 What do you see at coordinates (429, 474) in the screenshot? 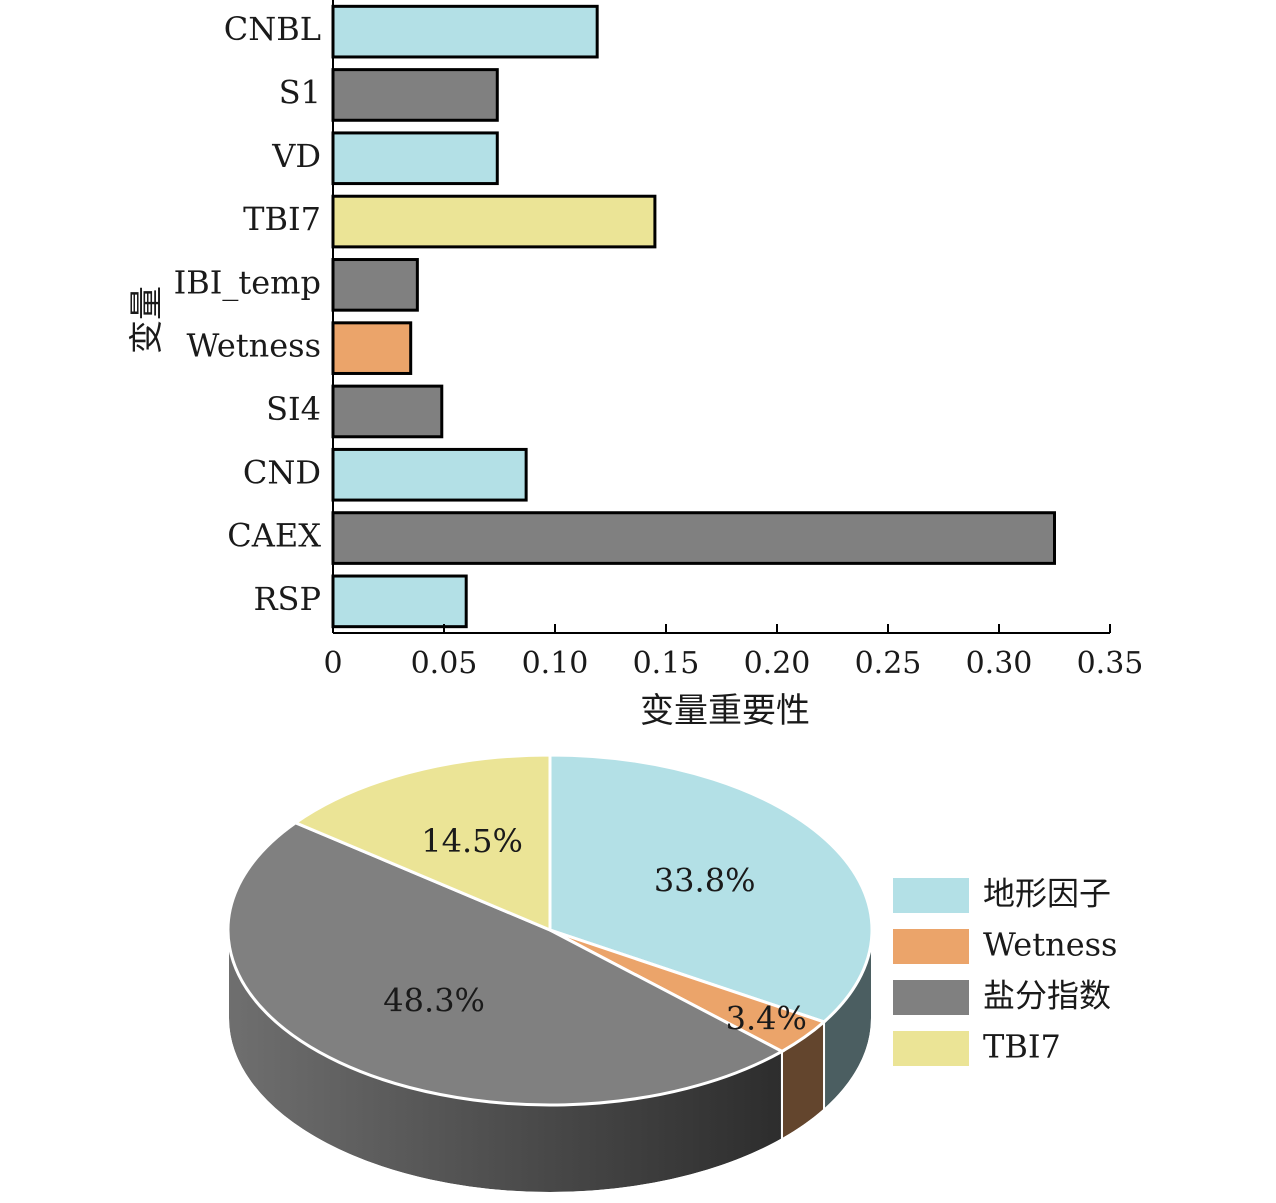
I see `bar-cnd` at bounding box center [429, 474].